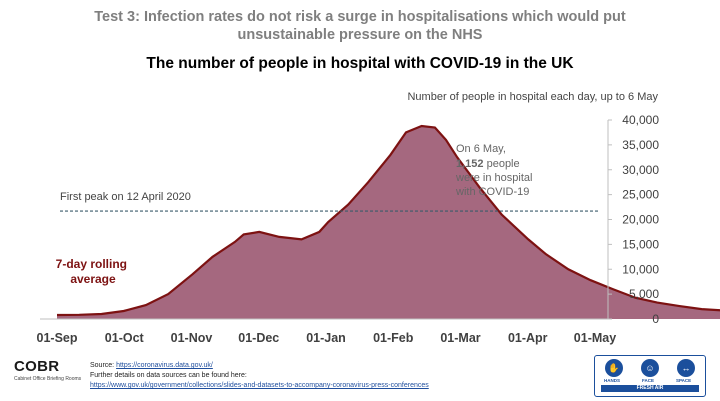  What do you see at coordinates (640, 120) in the screenshot?
I see `y-tick-label: 40,000` at bounding box center [640, 120].